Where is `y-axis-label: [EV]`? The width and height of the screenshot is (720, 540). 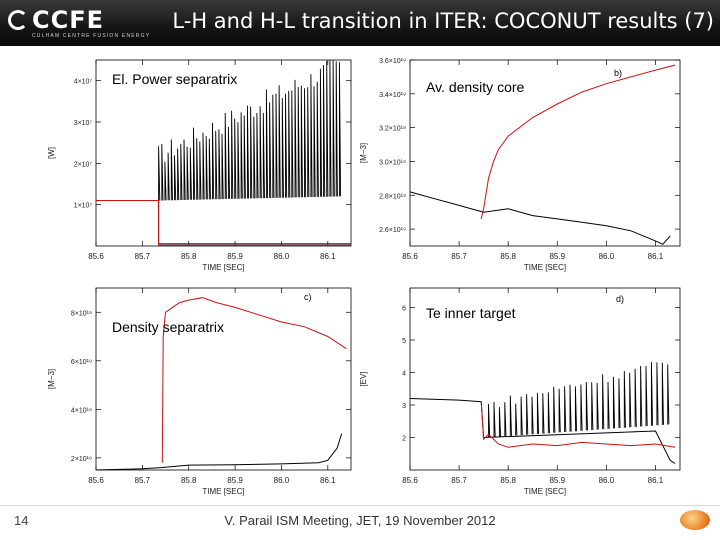
y-axis-label: [EV] is located at coordinates (363, 378).